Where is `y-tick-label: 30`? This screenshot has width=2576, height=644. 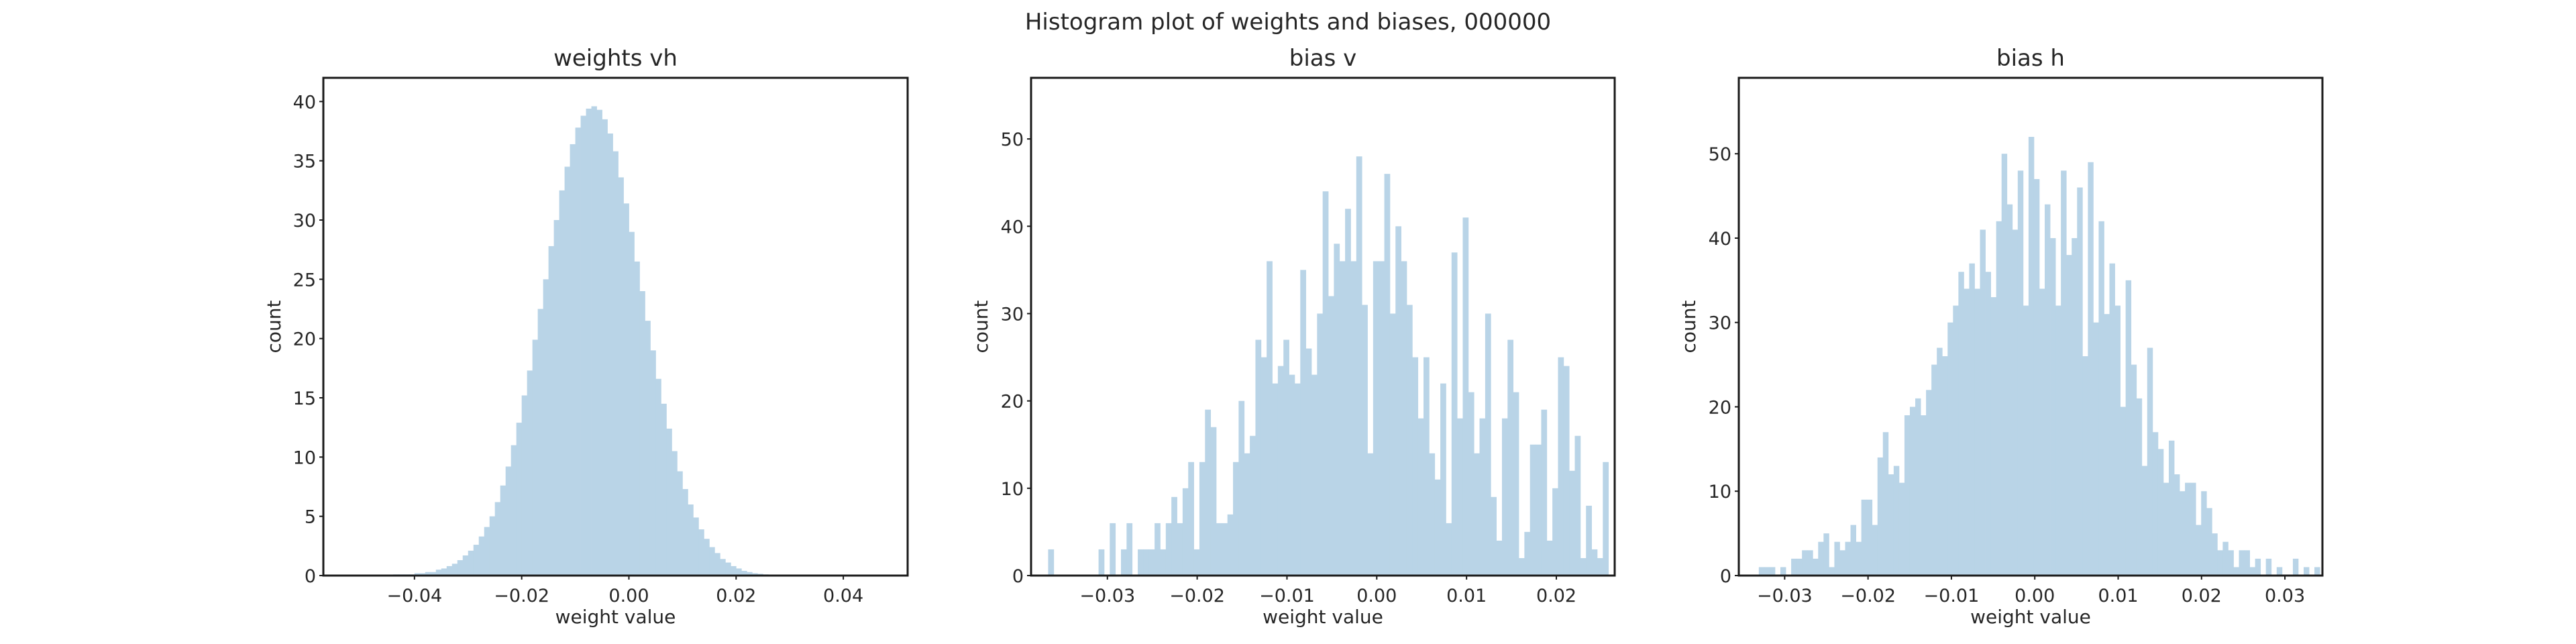
y-tick-label: 30 is located at coordinates (1012, 314).